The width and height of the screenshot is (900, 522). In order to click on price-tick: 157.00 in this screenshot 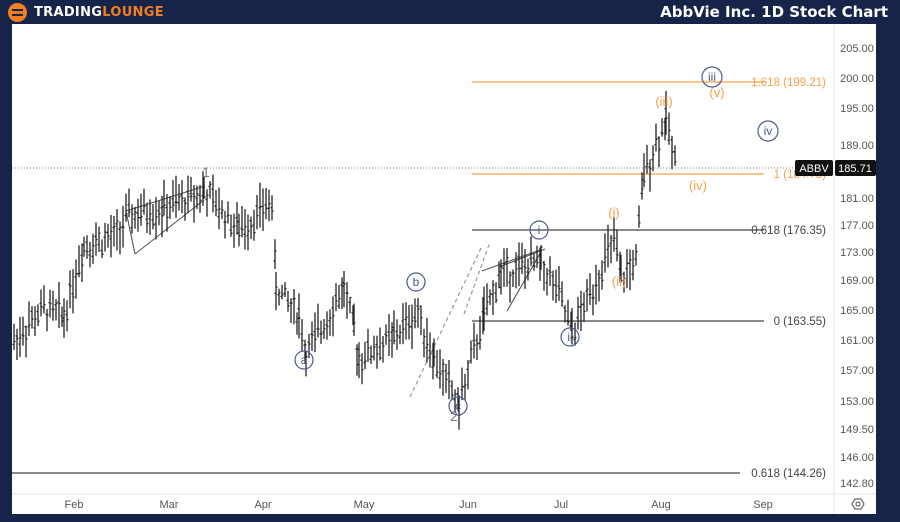, I will do `click(857, 371)`.